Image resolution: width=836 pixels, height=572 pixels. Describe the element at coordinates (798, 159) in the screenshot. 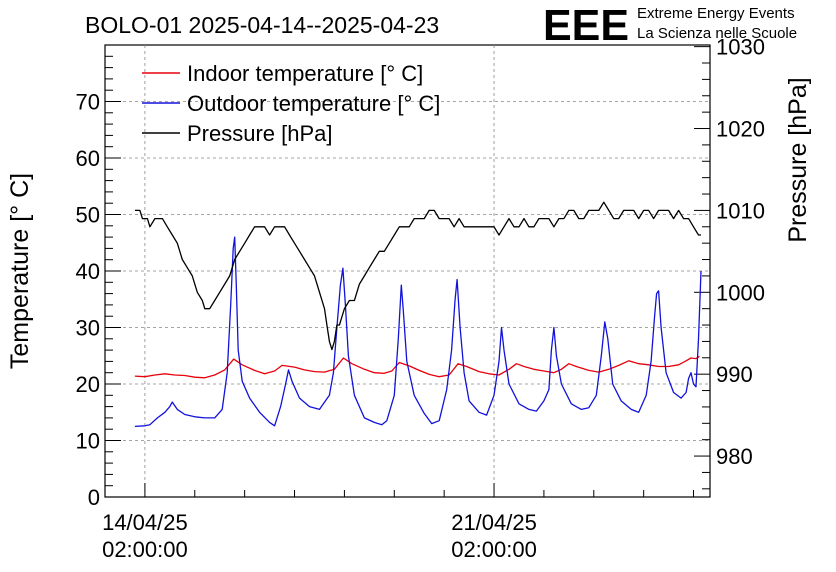

I see `y2-axis-label: Pressure [hPa]` at that location.